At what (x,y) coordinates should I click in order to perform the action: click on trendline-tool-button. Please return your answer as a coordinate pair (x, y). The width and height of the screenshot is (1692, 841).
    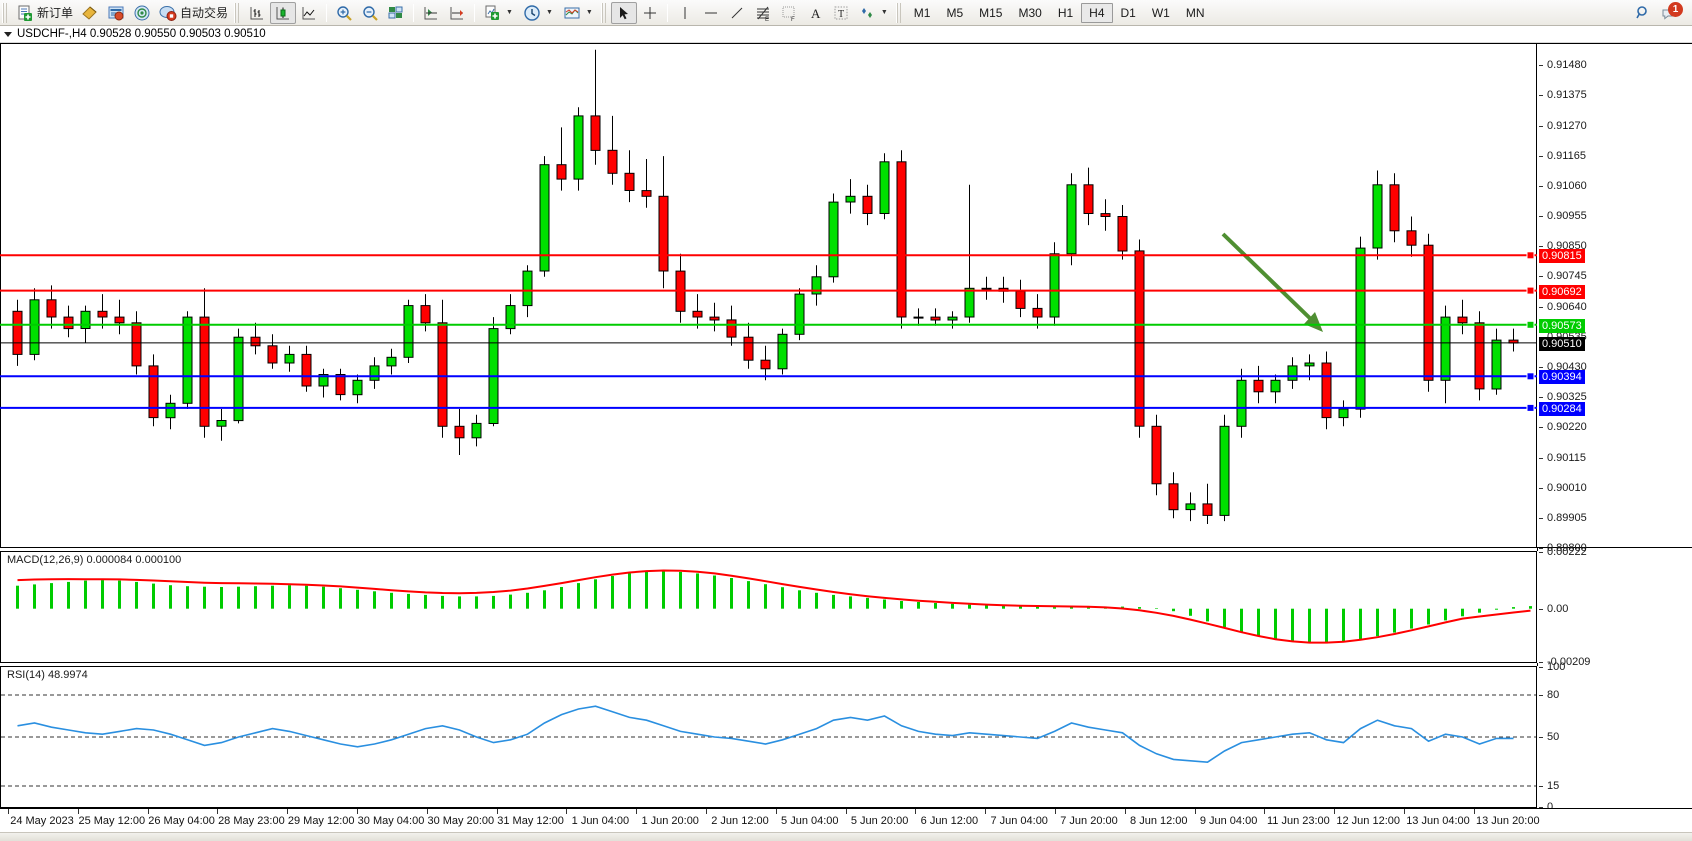
    Looking at the image, I should click on (737, 13).